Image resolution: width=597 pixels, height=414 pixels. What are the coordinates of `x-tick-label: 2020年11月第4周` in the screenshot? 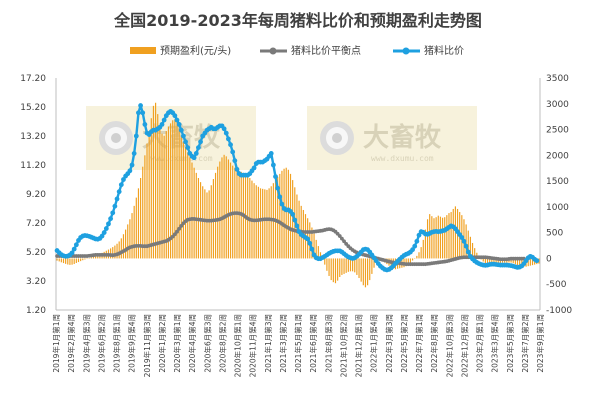 It's located at (253, 345).